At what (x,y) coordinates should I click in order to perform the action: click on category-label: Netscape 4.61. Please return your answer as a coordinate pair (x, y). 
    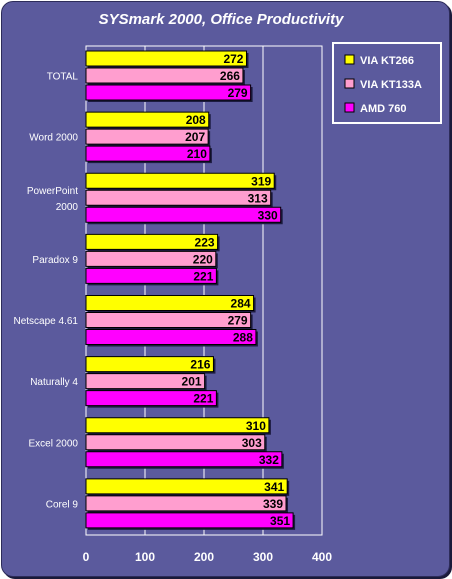
    Looking at the image, I should click on (46, 321).